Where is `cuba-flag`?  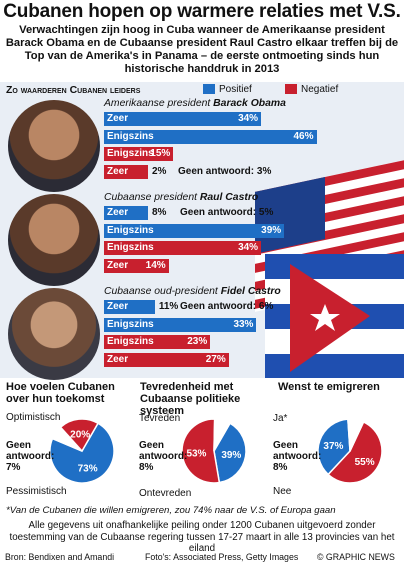 cuba-flag is located at coordinates (334, 316).